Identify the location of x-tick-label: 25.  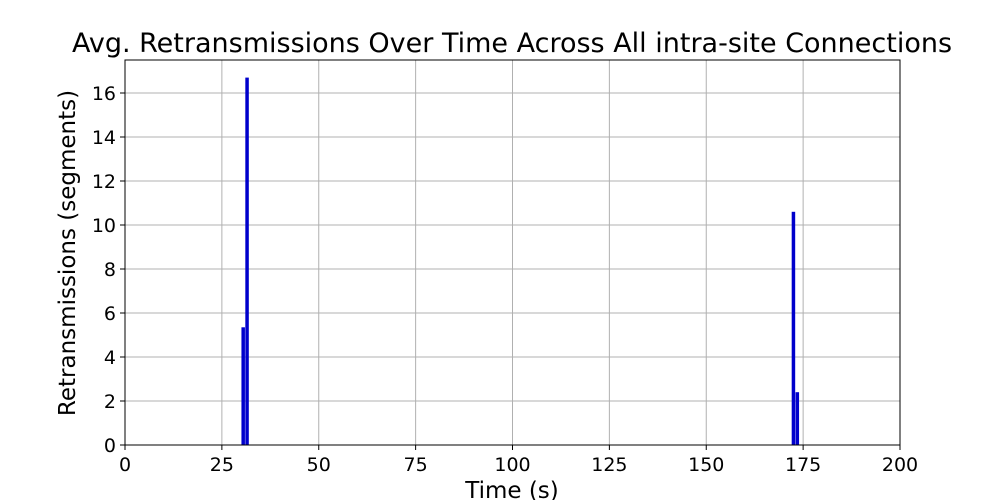
(222, 465).